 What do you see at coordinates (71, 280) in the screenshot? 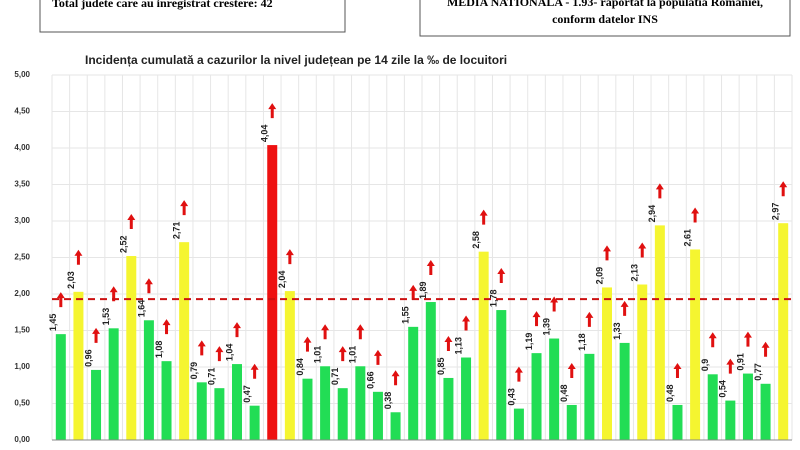
I see `value-label: 2,03` at bounding box center [71, 280].